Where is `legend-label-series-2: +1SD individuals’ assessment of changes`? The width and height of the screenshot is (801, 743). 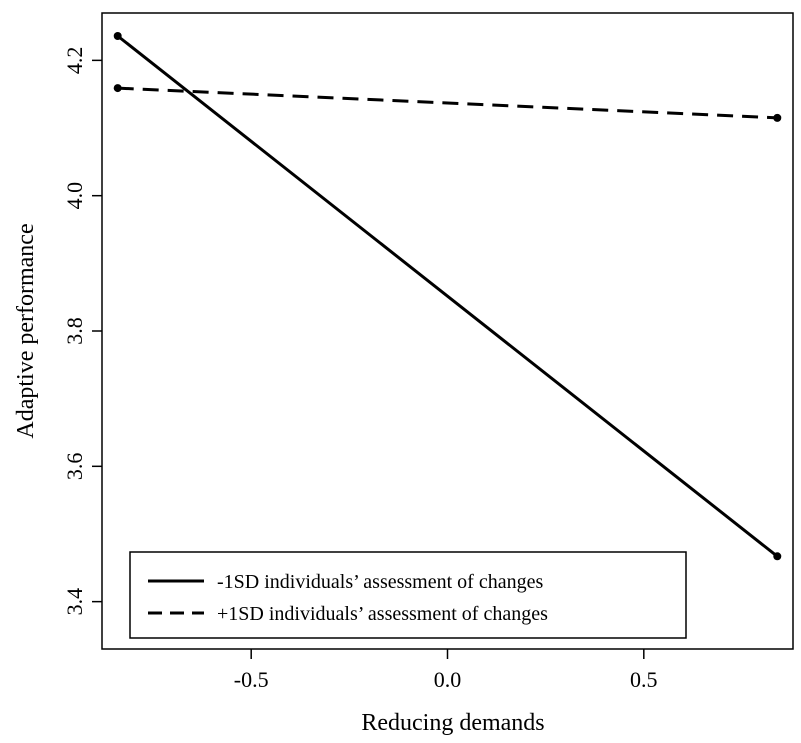
legend-label-series-2: +1SD individuals’ assessment of changes is located at coordinates (382, 614).